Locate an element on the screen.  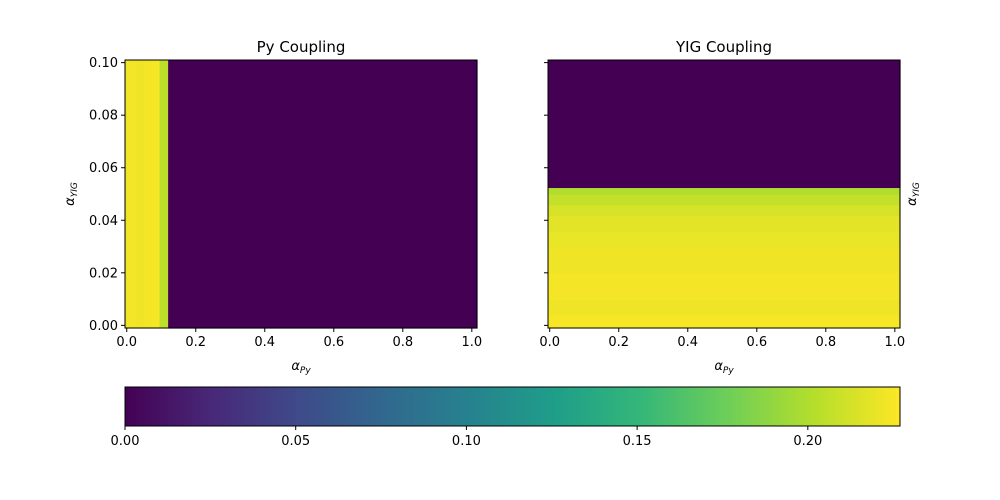
y-tick-label: 0.02 is located at coordinates (103, 273).